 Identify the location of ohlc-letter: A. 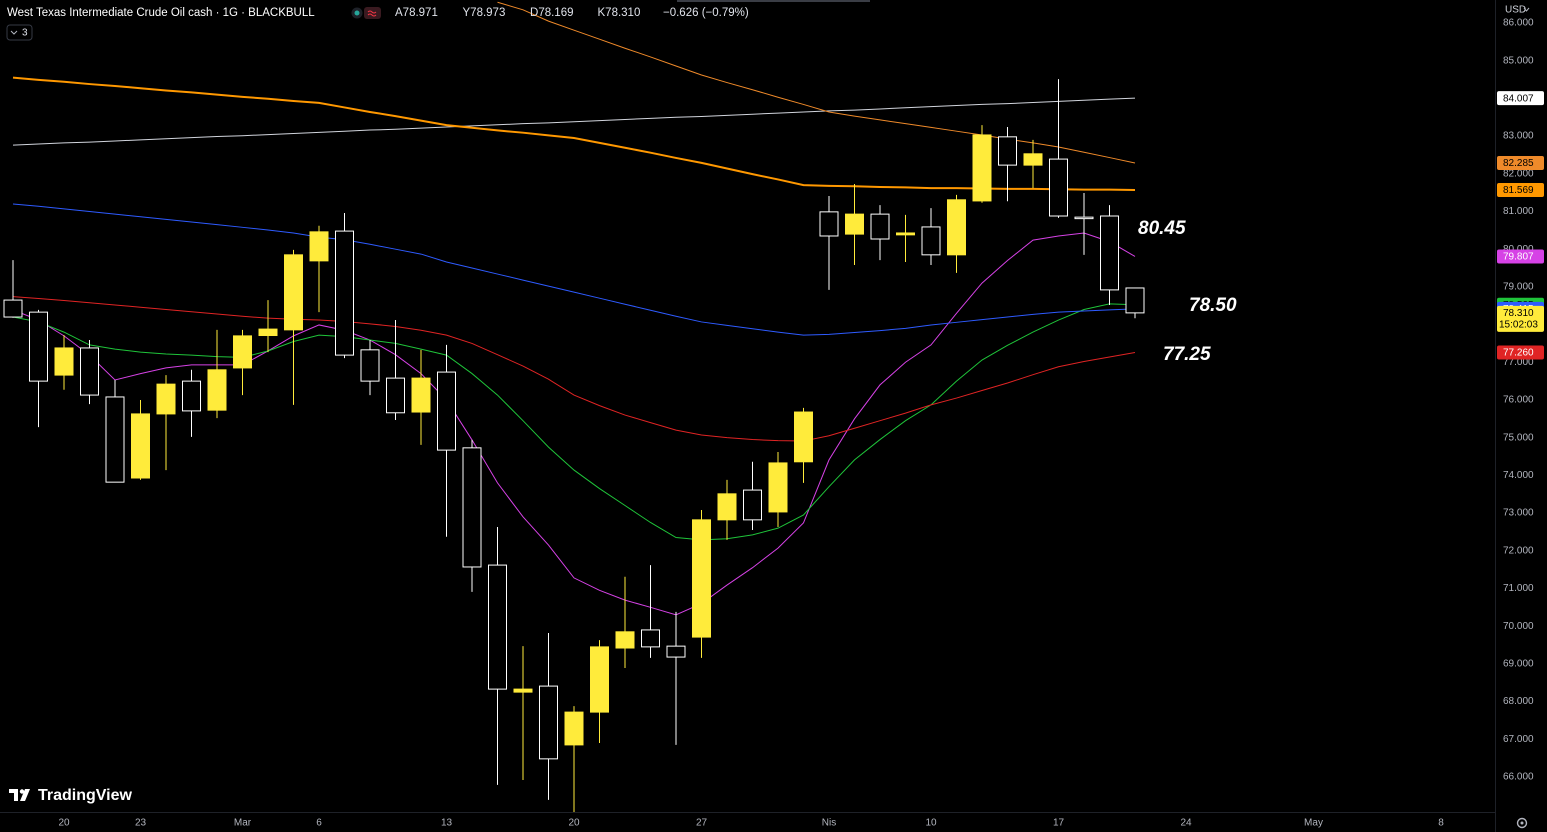
(399, 13).